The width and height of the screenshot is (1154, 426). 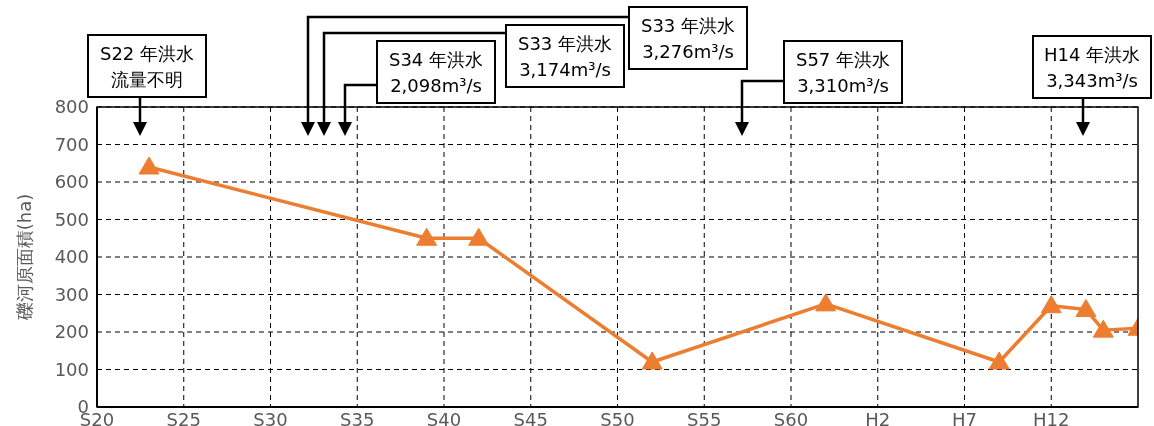 What do you see at coordinates (183, 417) in the screenshot?
I see `x-tick-label: S25` at bounding box center [183, 417].